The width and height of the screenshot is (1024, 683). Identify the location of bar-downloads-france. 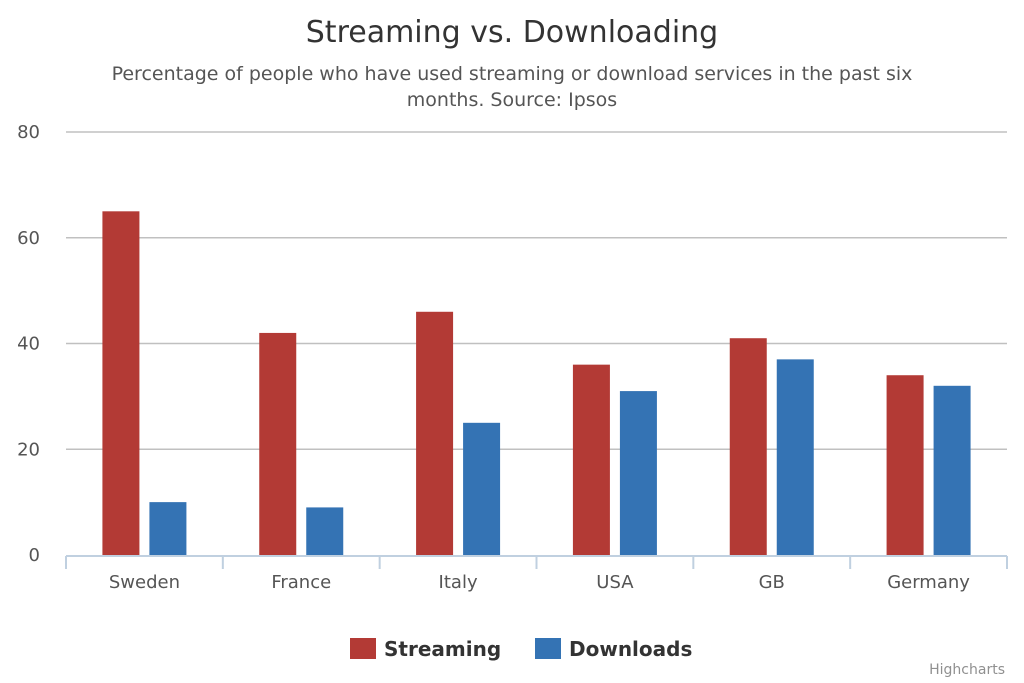
(325, 531).